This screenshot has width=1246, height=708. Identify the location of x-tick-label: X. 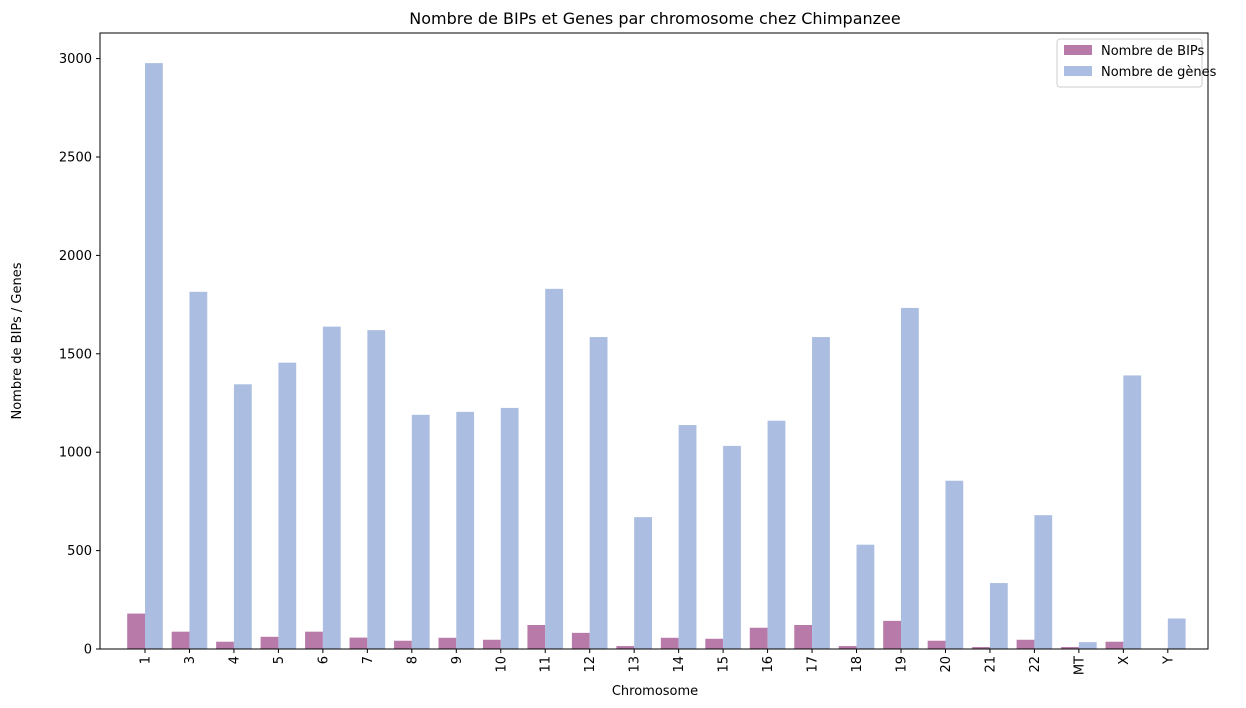
(1124, 660).